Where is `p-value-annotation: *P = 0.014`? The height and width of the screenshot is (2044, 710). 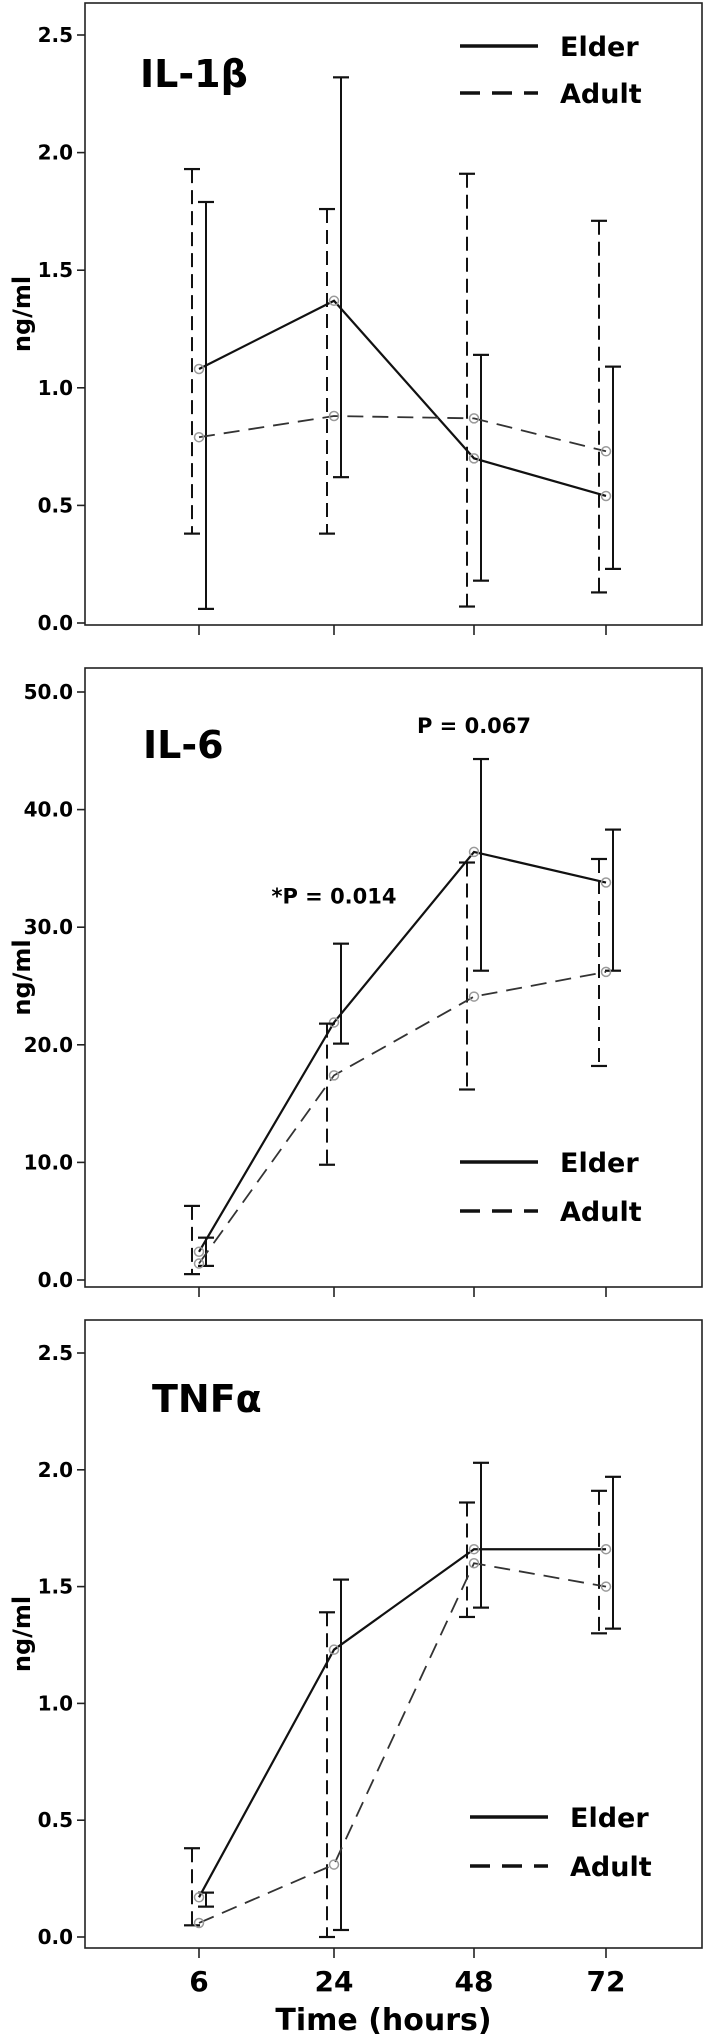
p-value-annotation: *P = 0.014 is located at coordinates (333, 897).